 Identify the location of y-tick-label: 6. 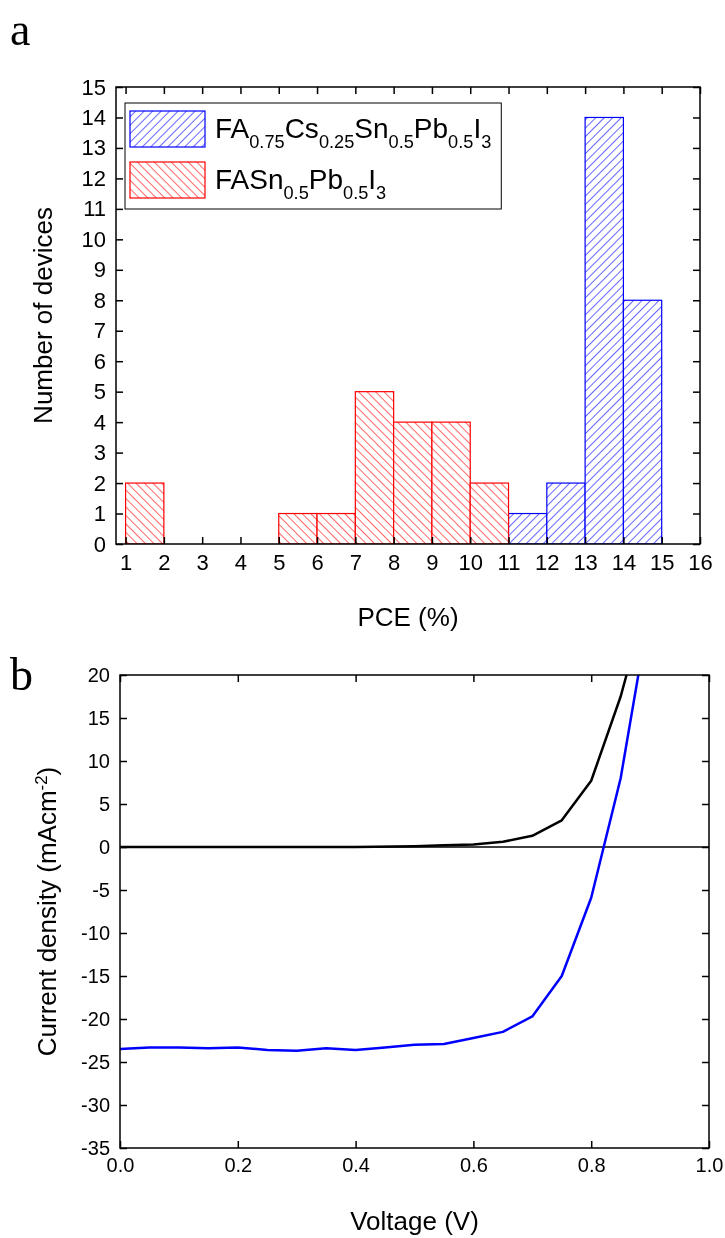
(99, 361).